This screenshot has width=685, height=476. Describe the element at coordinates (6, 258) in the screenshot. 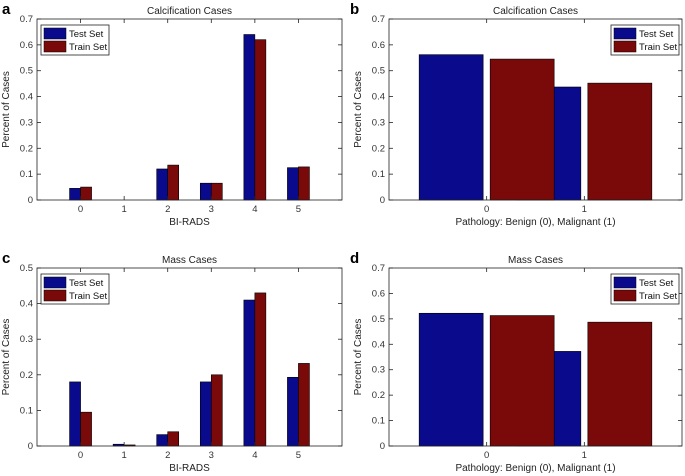

I see `panel-letter: c` at that location.